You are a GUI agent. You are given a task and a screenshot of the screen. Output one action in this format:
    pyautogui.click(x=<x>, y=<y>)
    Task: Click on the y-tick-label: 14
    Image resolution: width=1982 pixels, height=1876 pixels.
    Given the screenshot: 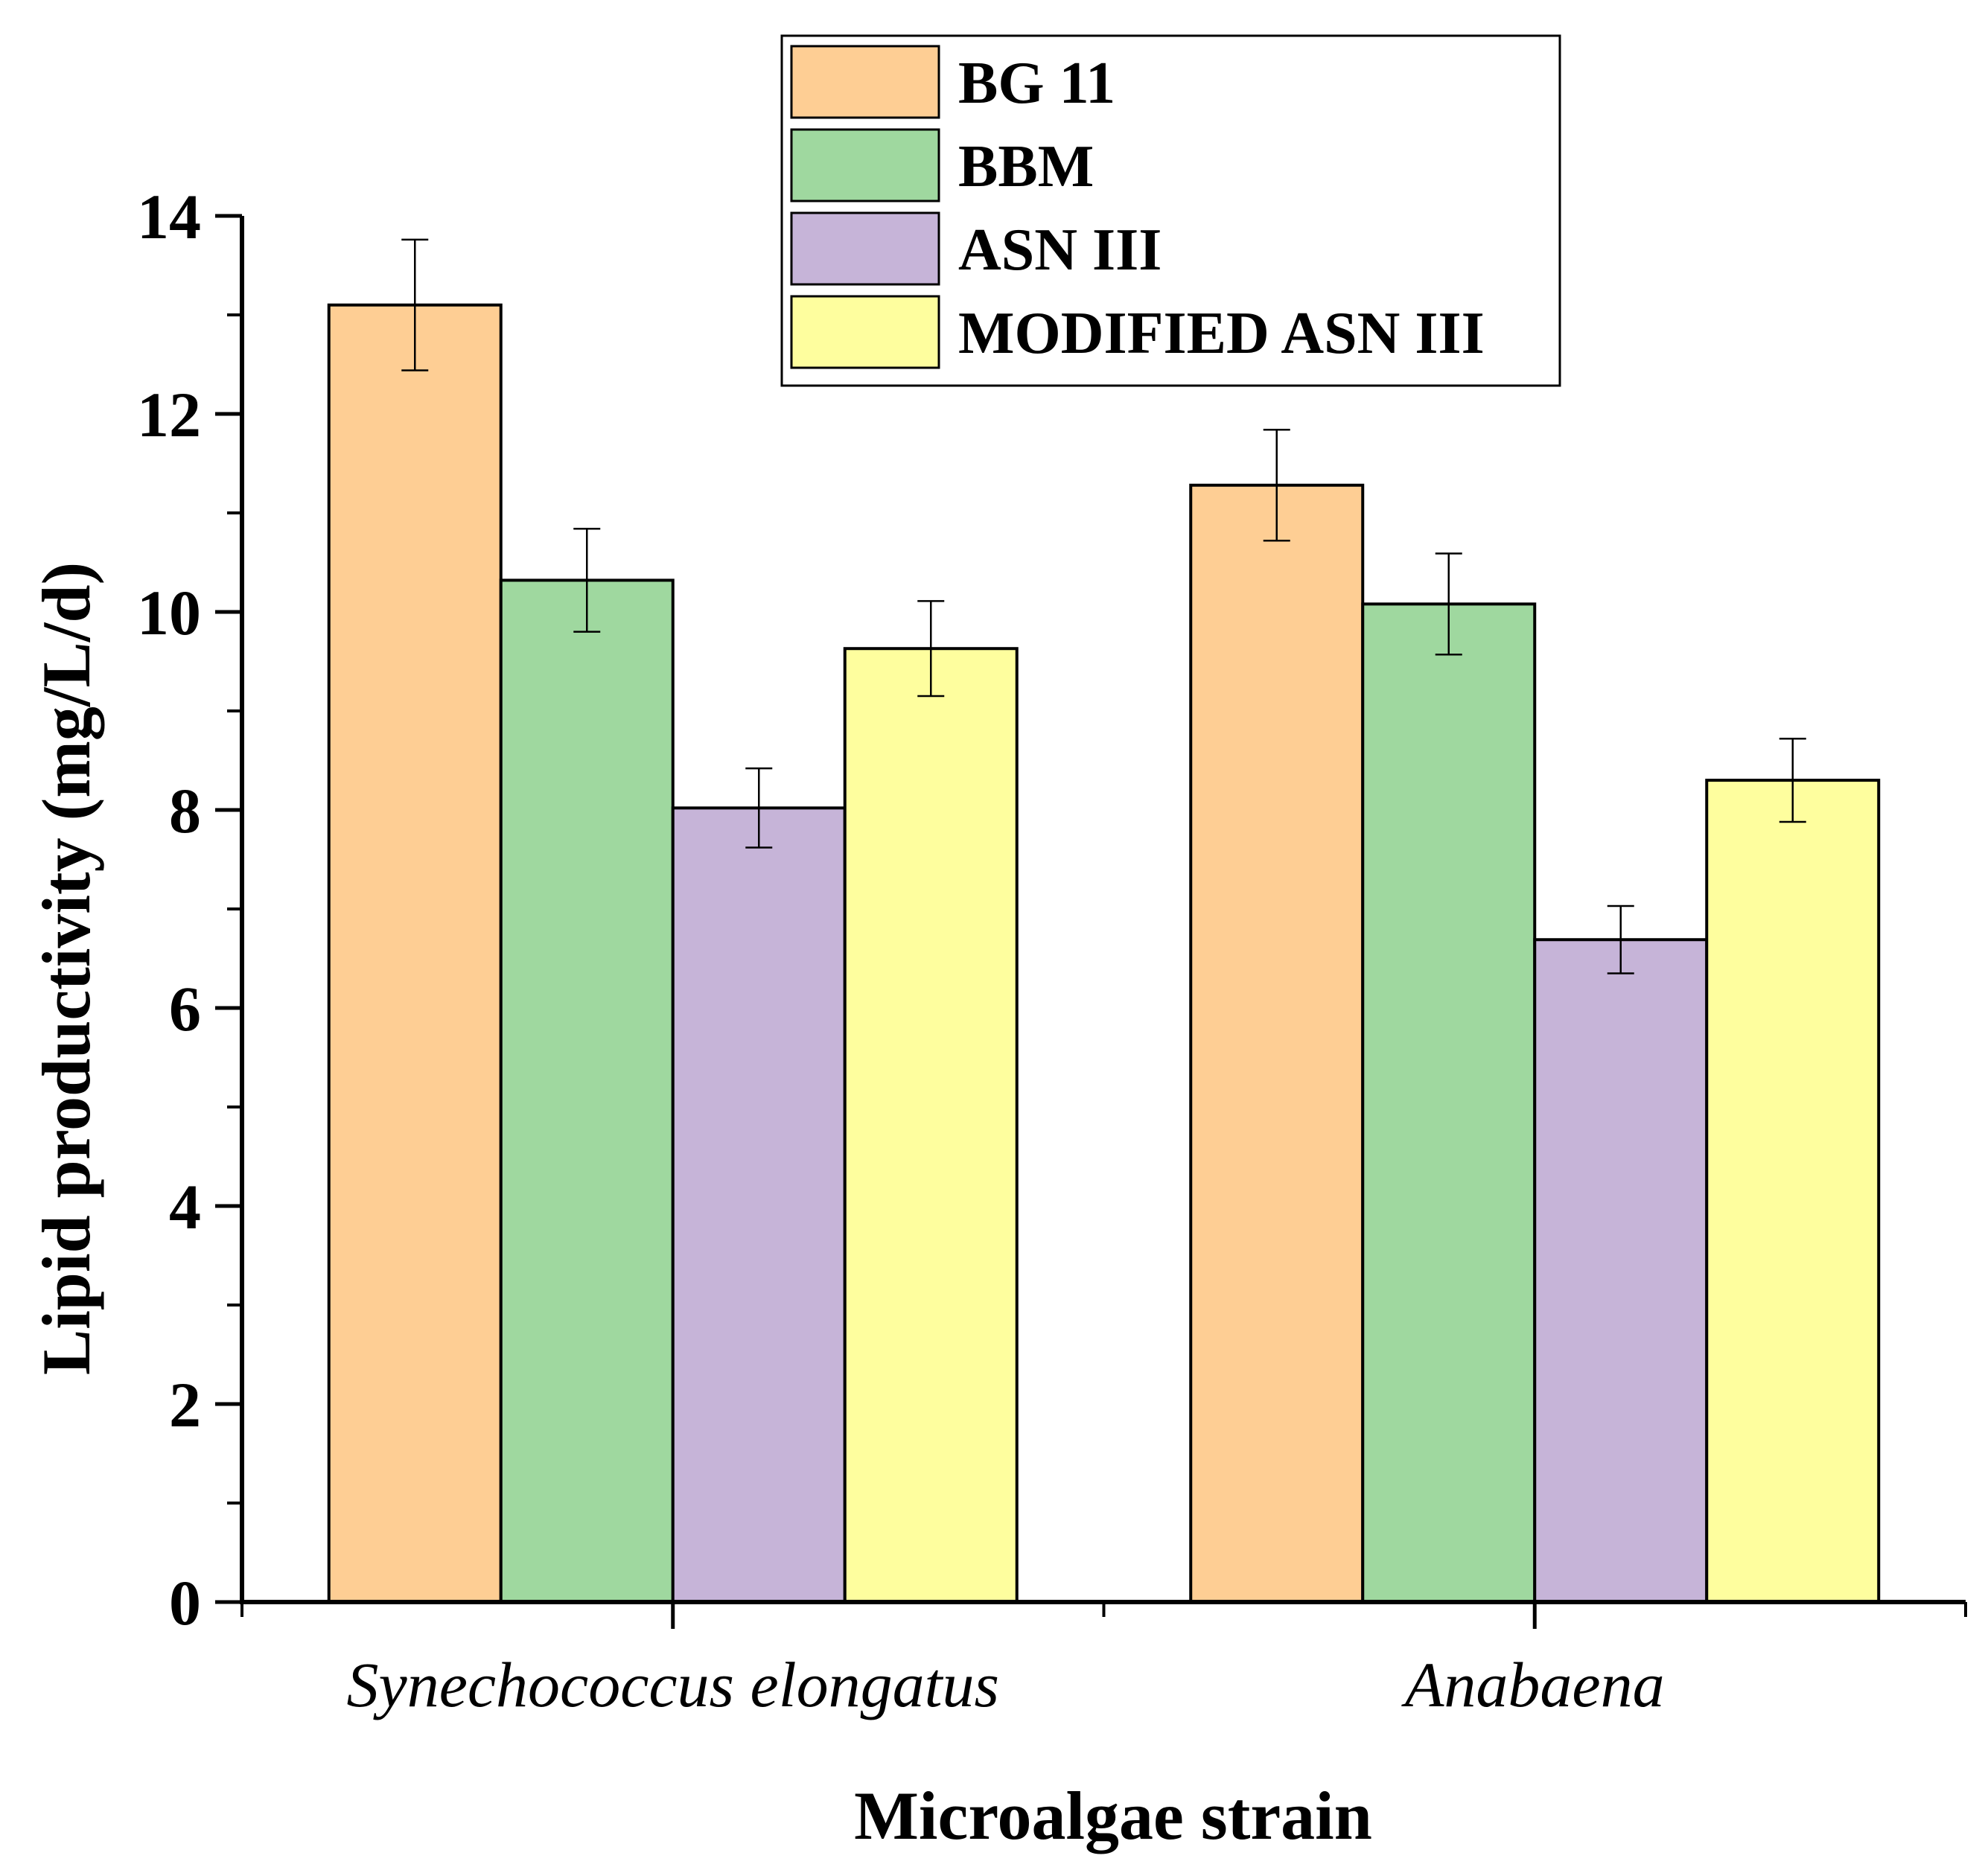 What is the action you would take?
    pyautogui.click(x=169, y=216)
    